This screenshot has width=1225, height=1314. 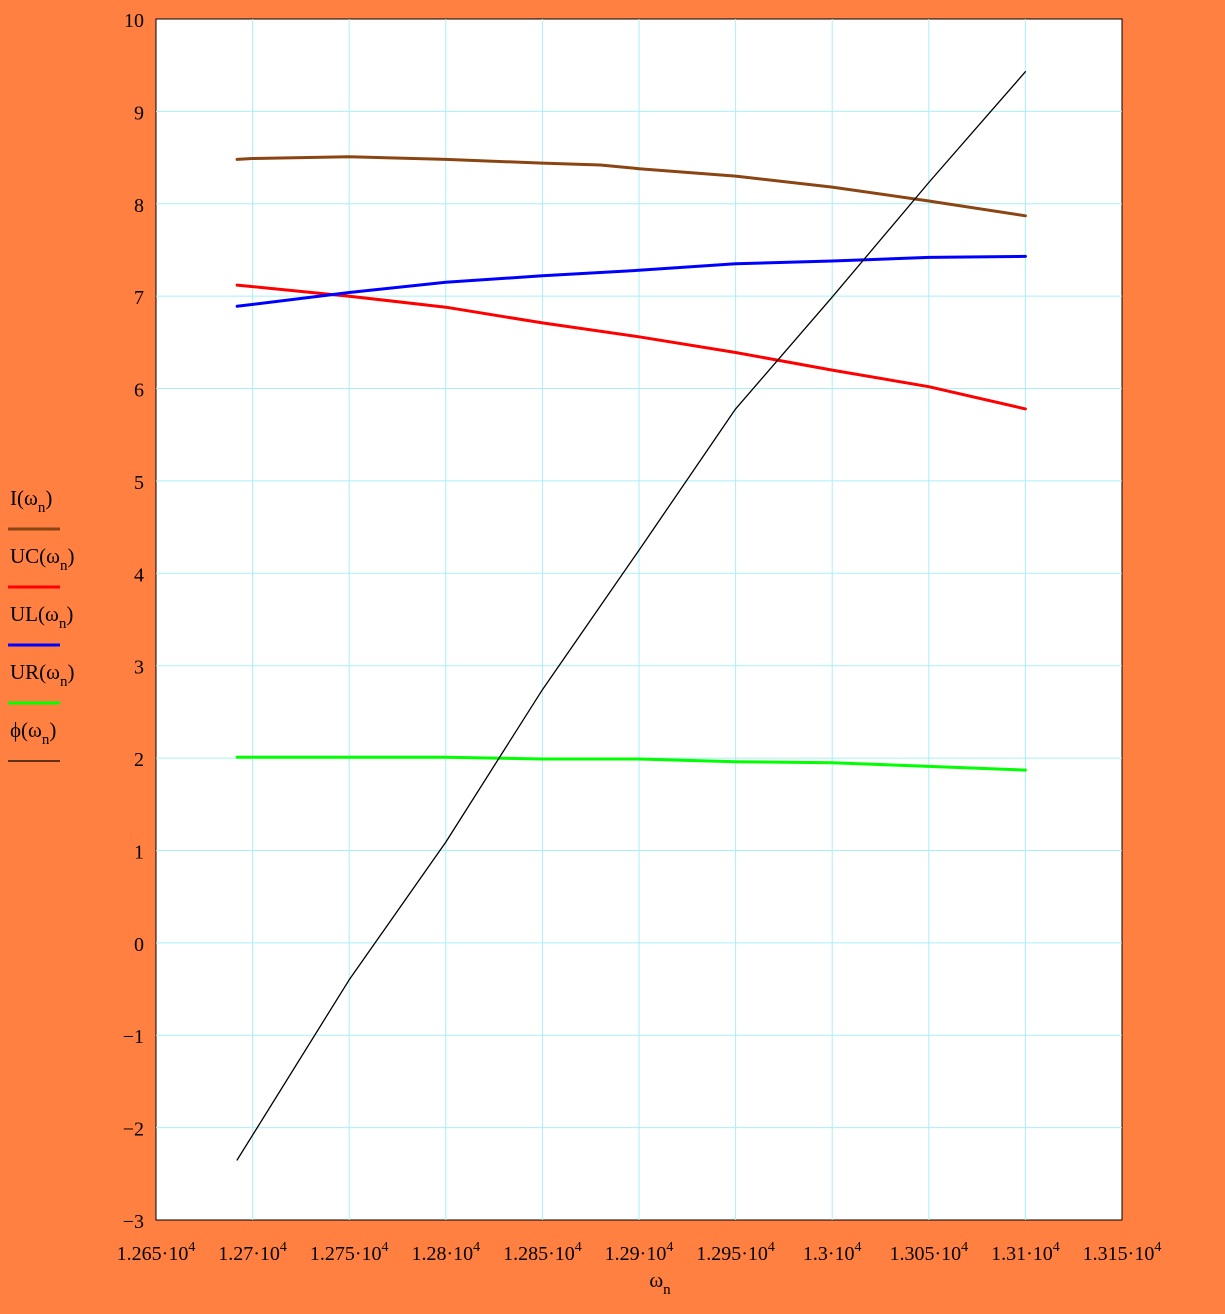 What do you see at coordinates (631, 347) in the screenshot?
I see `series-line-uc` at bounding box center [631, 347].